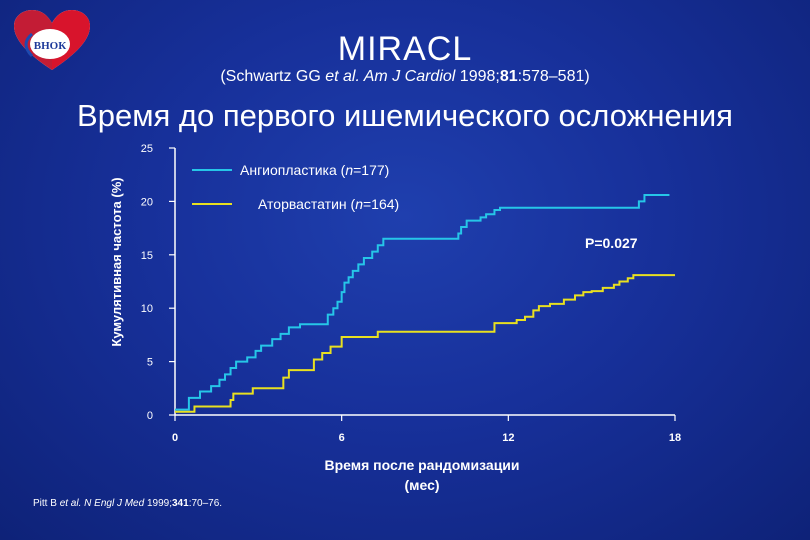  Describe the element at coordinates (553, 76) in the screenshot. I see `citation-pages: :578–581)` at that location.